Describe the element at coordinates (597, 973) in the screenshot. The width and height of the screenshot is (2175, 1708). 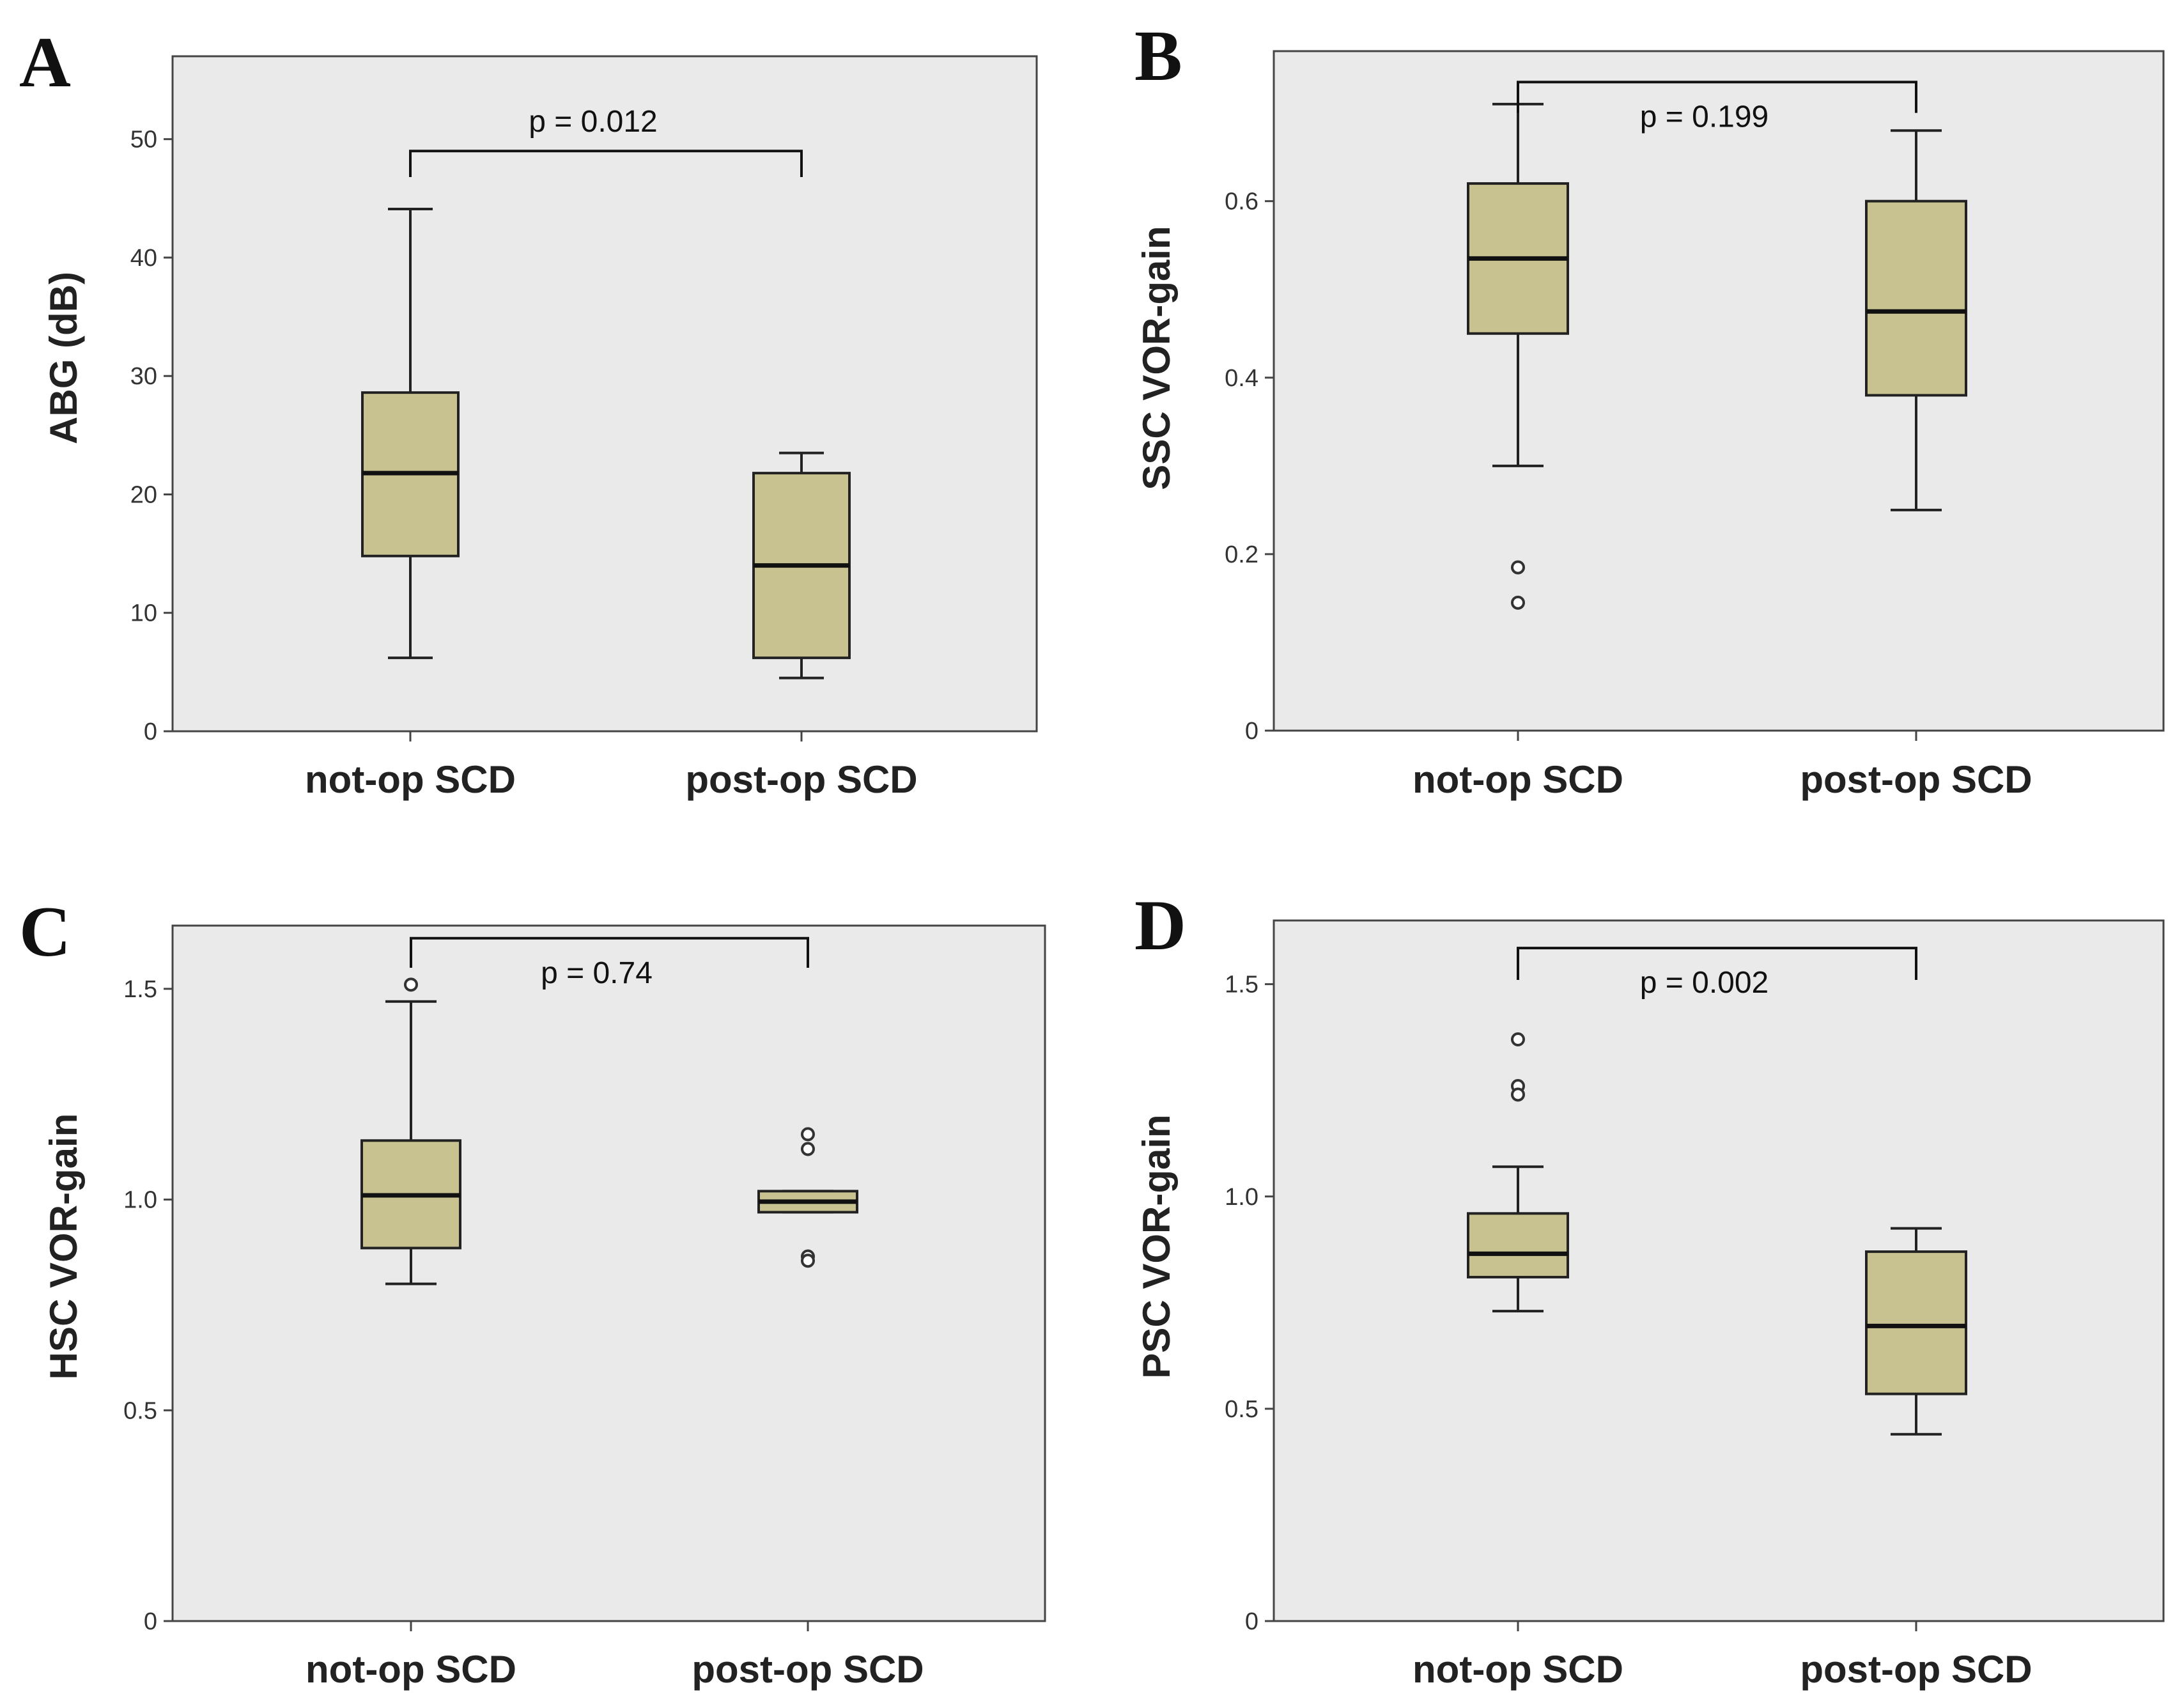
I see `p-value-label: p = 0.74` at that location.